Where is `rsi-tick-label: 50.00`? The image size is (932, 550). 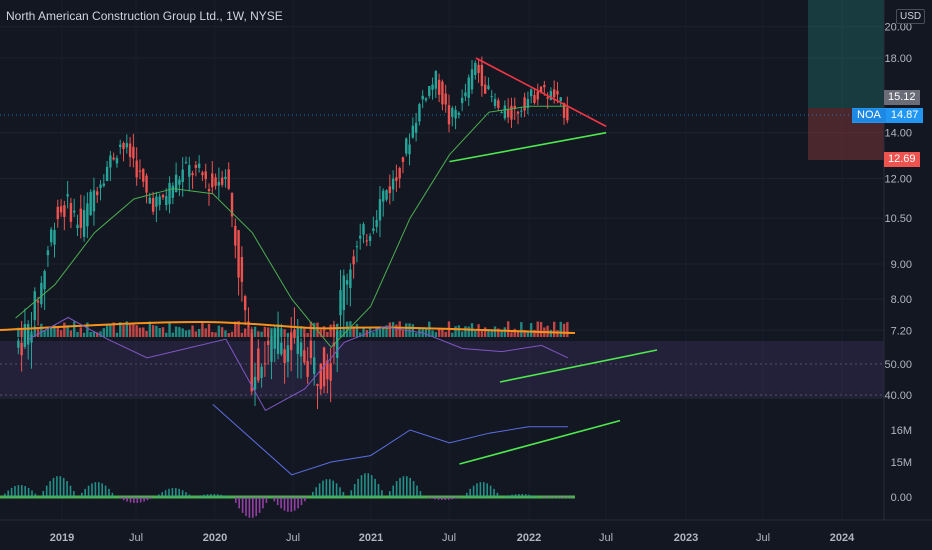 rsi-tick-label: 50.00 is located at coordinates (898, 365).